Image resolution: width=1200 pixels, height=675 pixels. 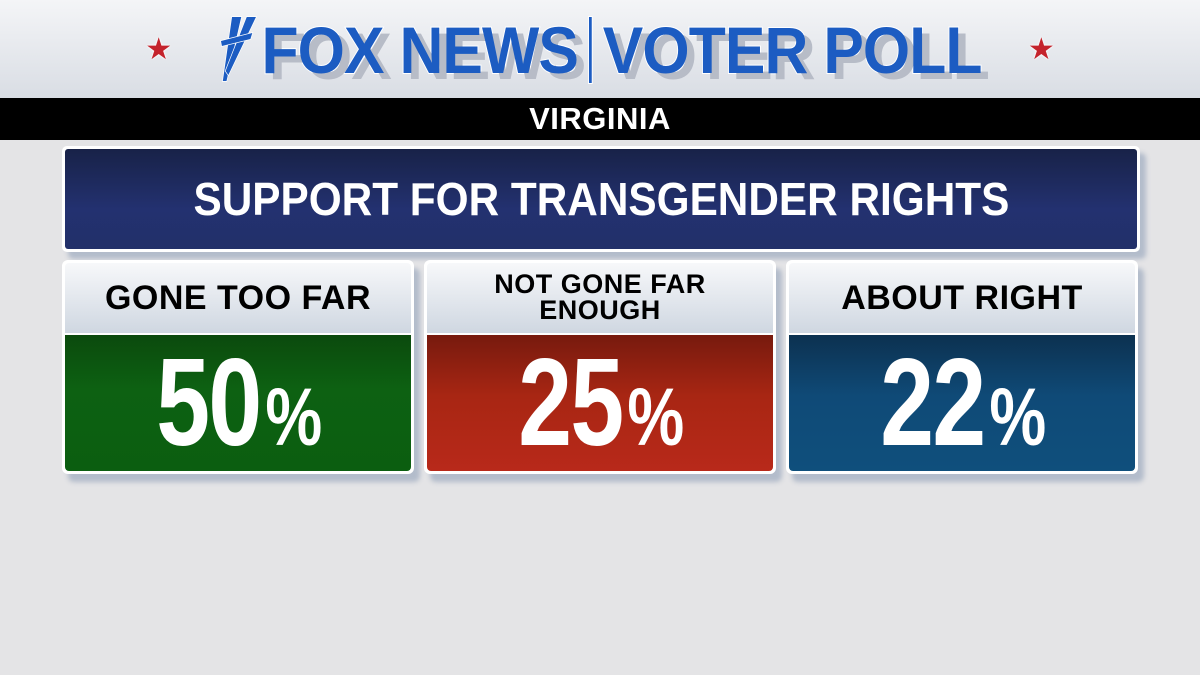 I want to click on card-header: ABOUT RIGHT, so click(x=962, y=299).